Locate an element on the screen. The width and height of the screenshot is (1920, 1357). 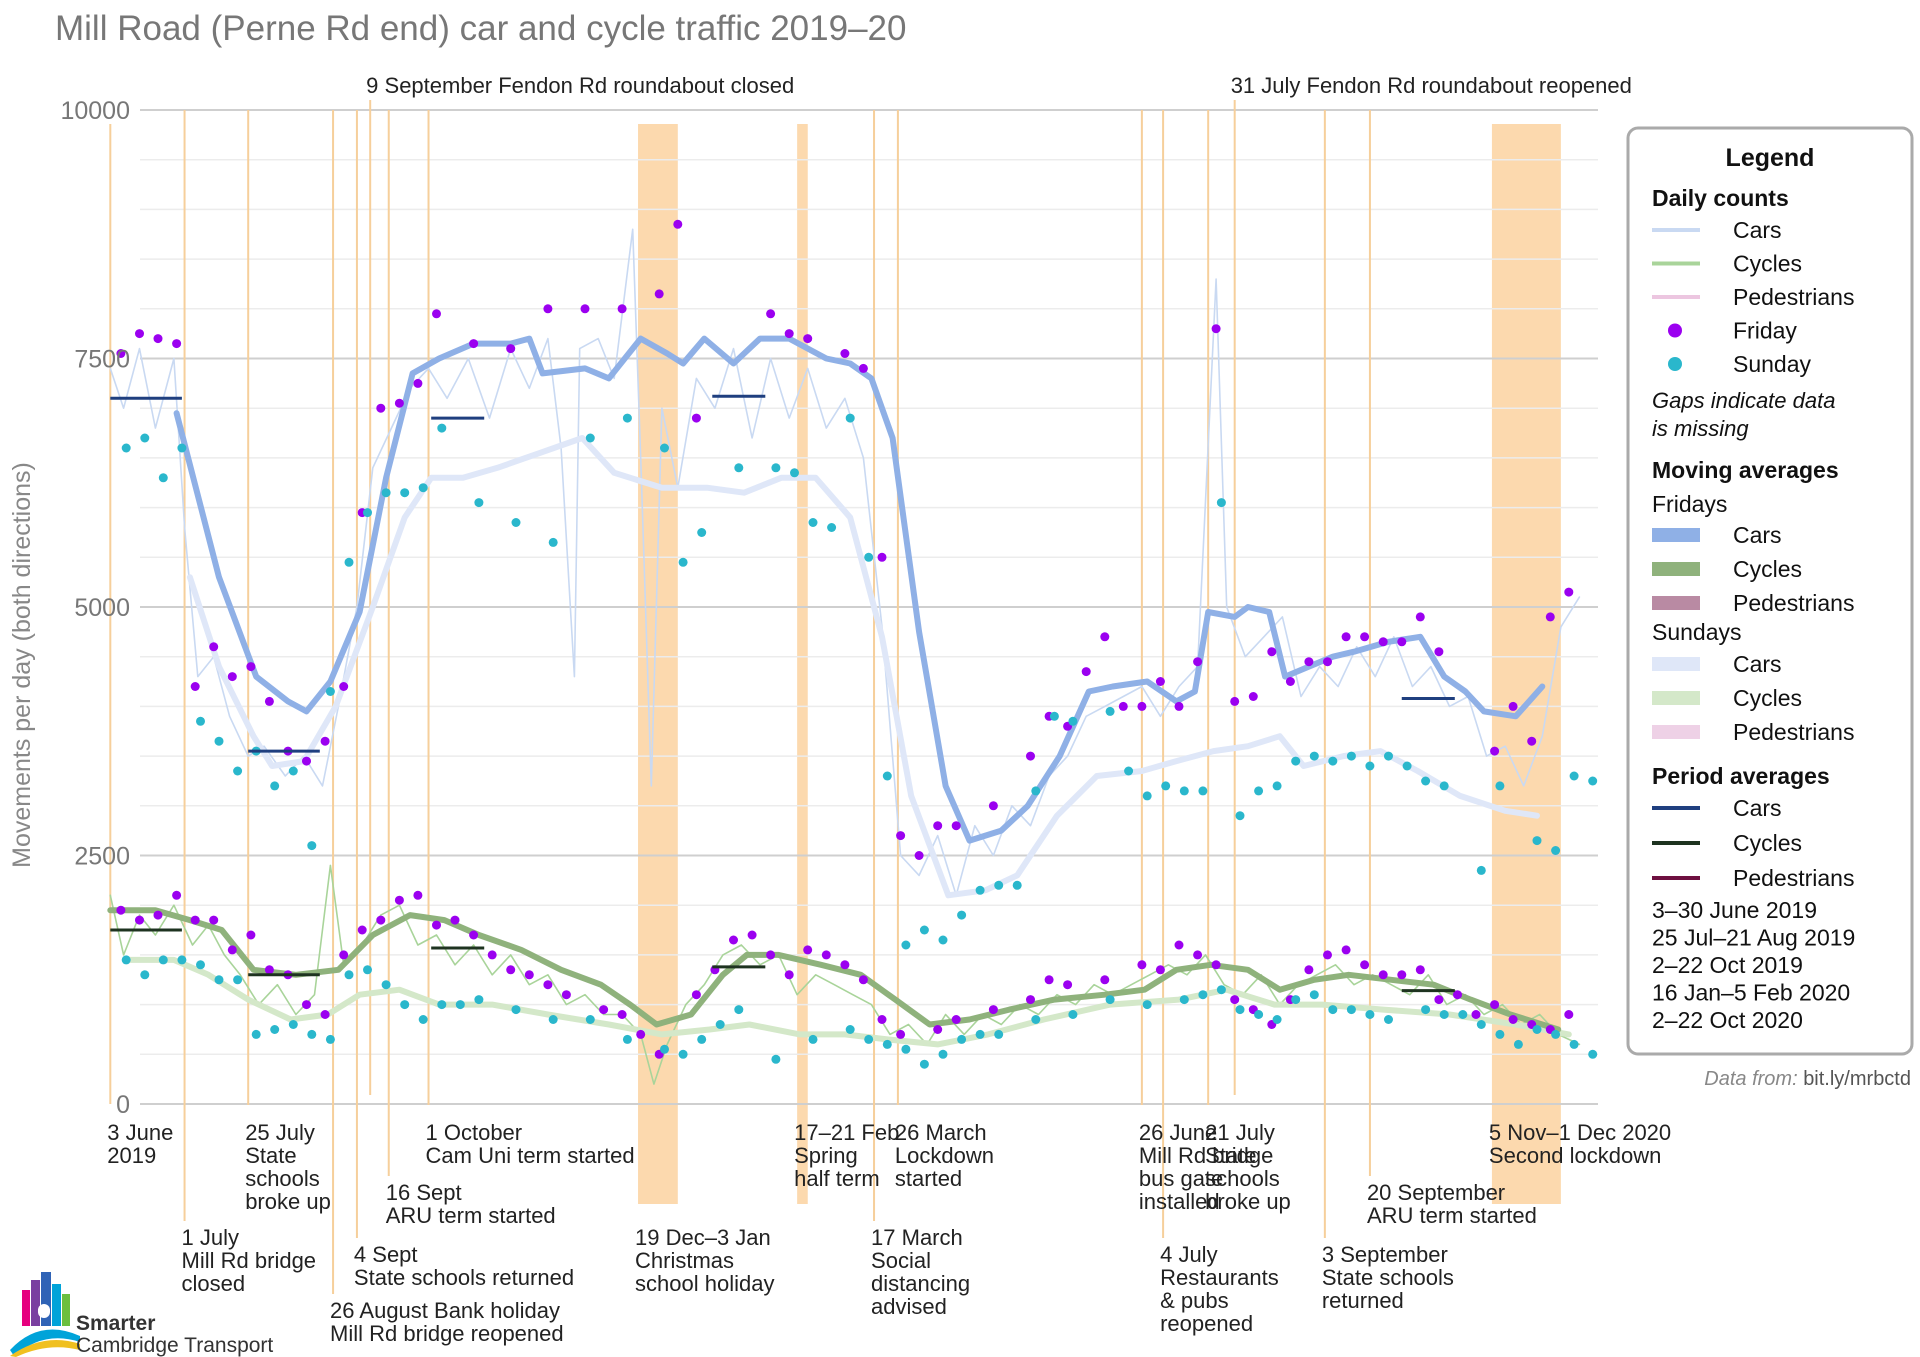
legend-sun-ma-1-label: Cycles is located at coordinates (1767, 698).